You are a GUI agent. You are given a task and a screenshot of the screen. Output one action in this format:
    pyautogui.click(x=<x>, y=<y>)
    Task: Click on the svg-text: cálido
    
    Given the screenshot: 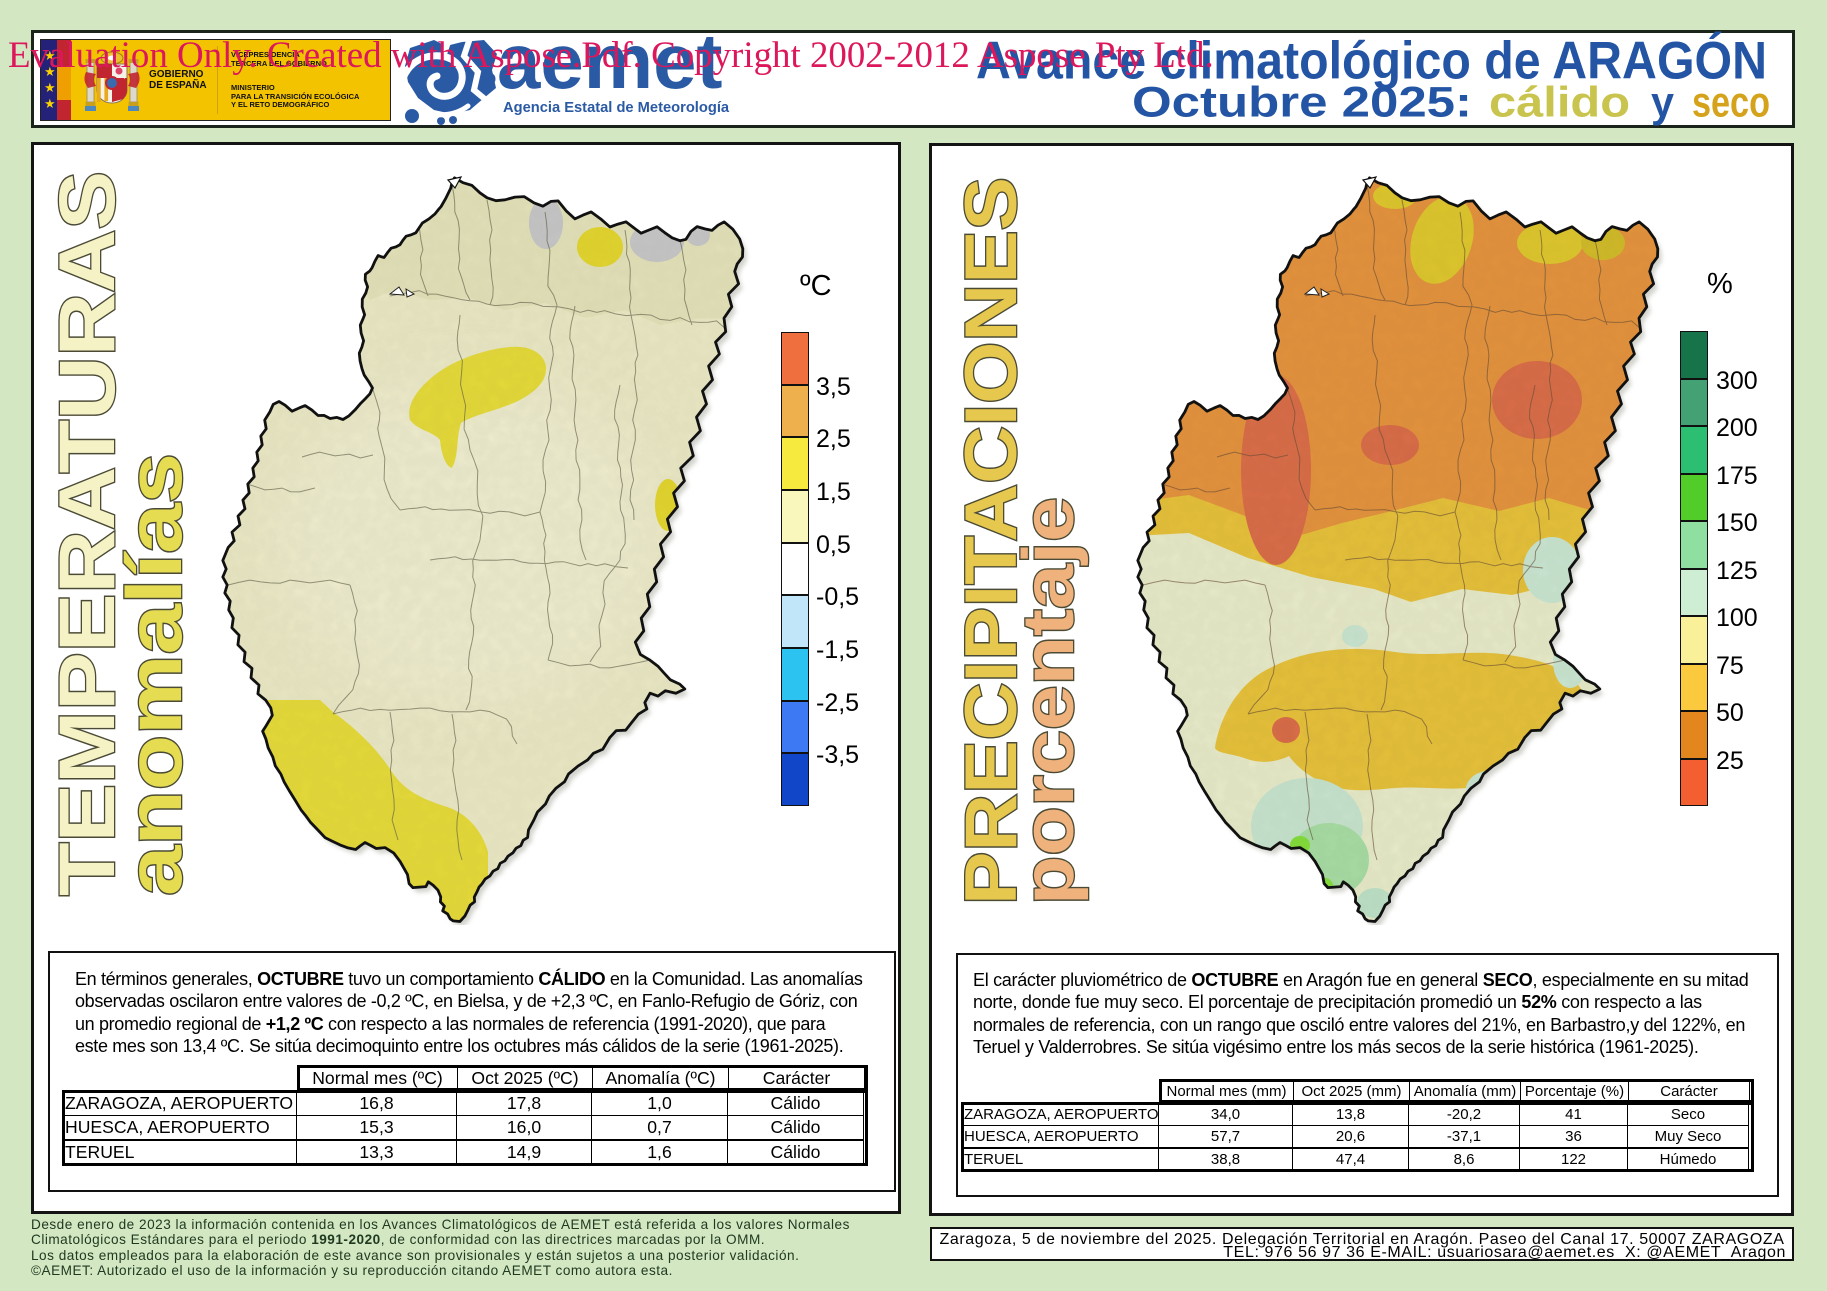 What is the action you would take?
    pyautogui.click(x=1559, y=103)
    